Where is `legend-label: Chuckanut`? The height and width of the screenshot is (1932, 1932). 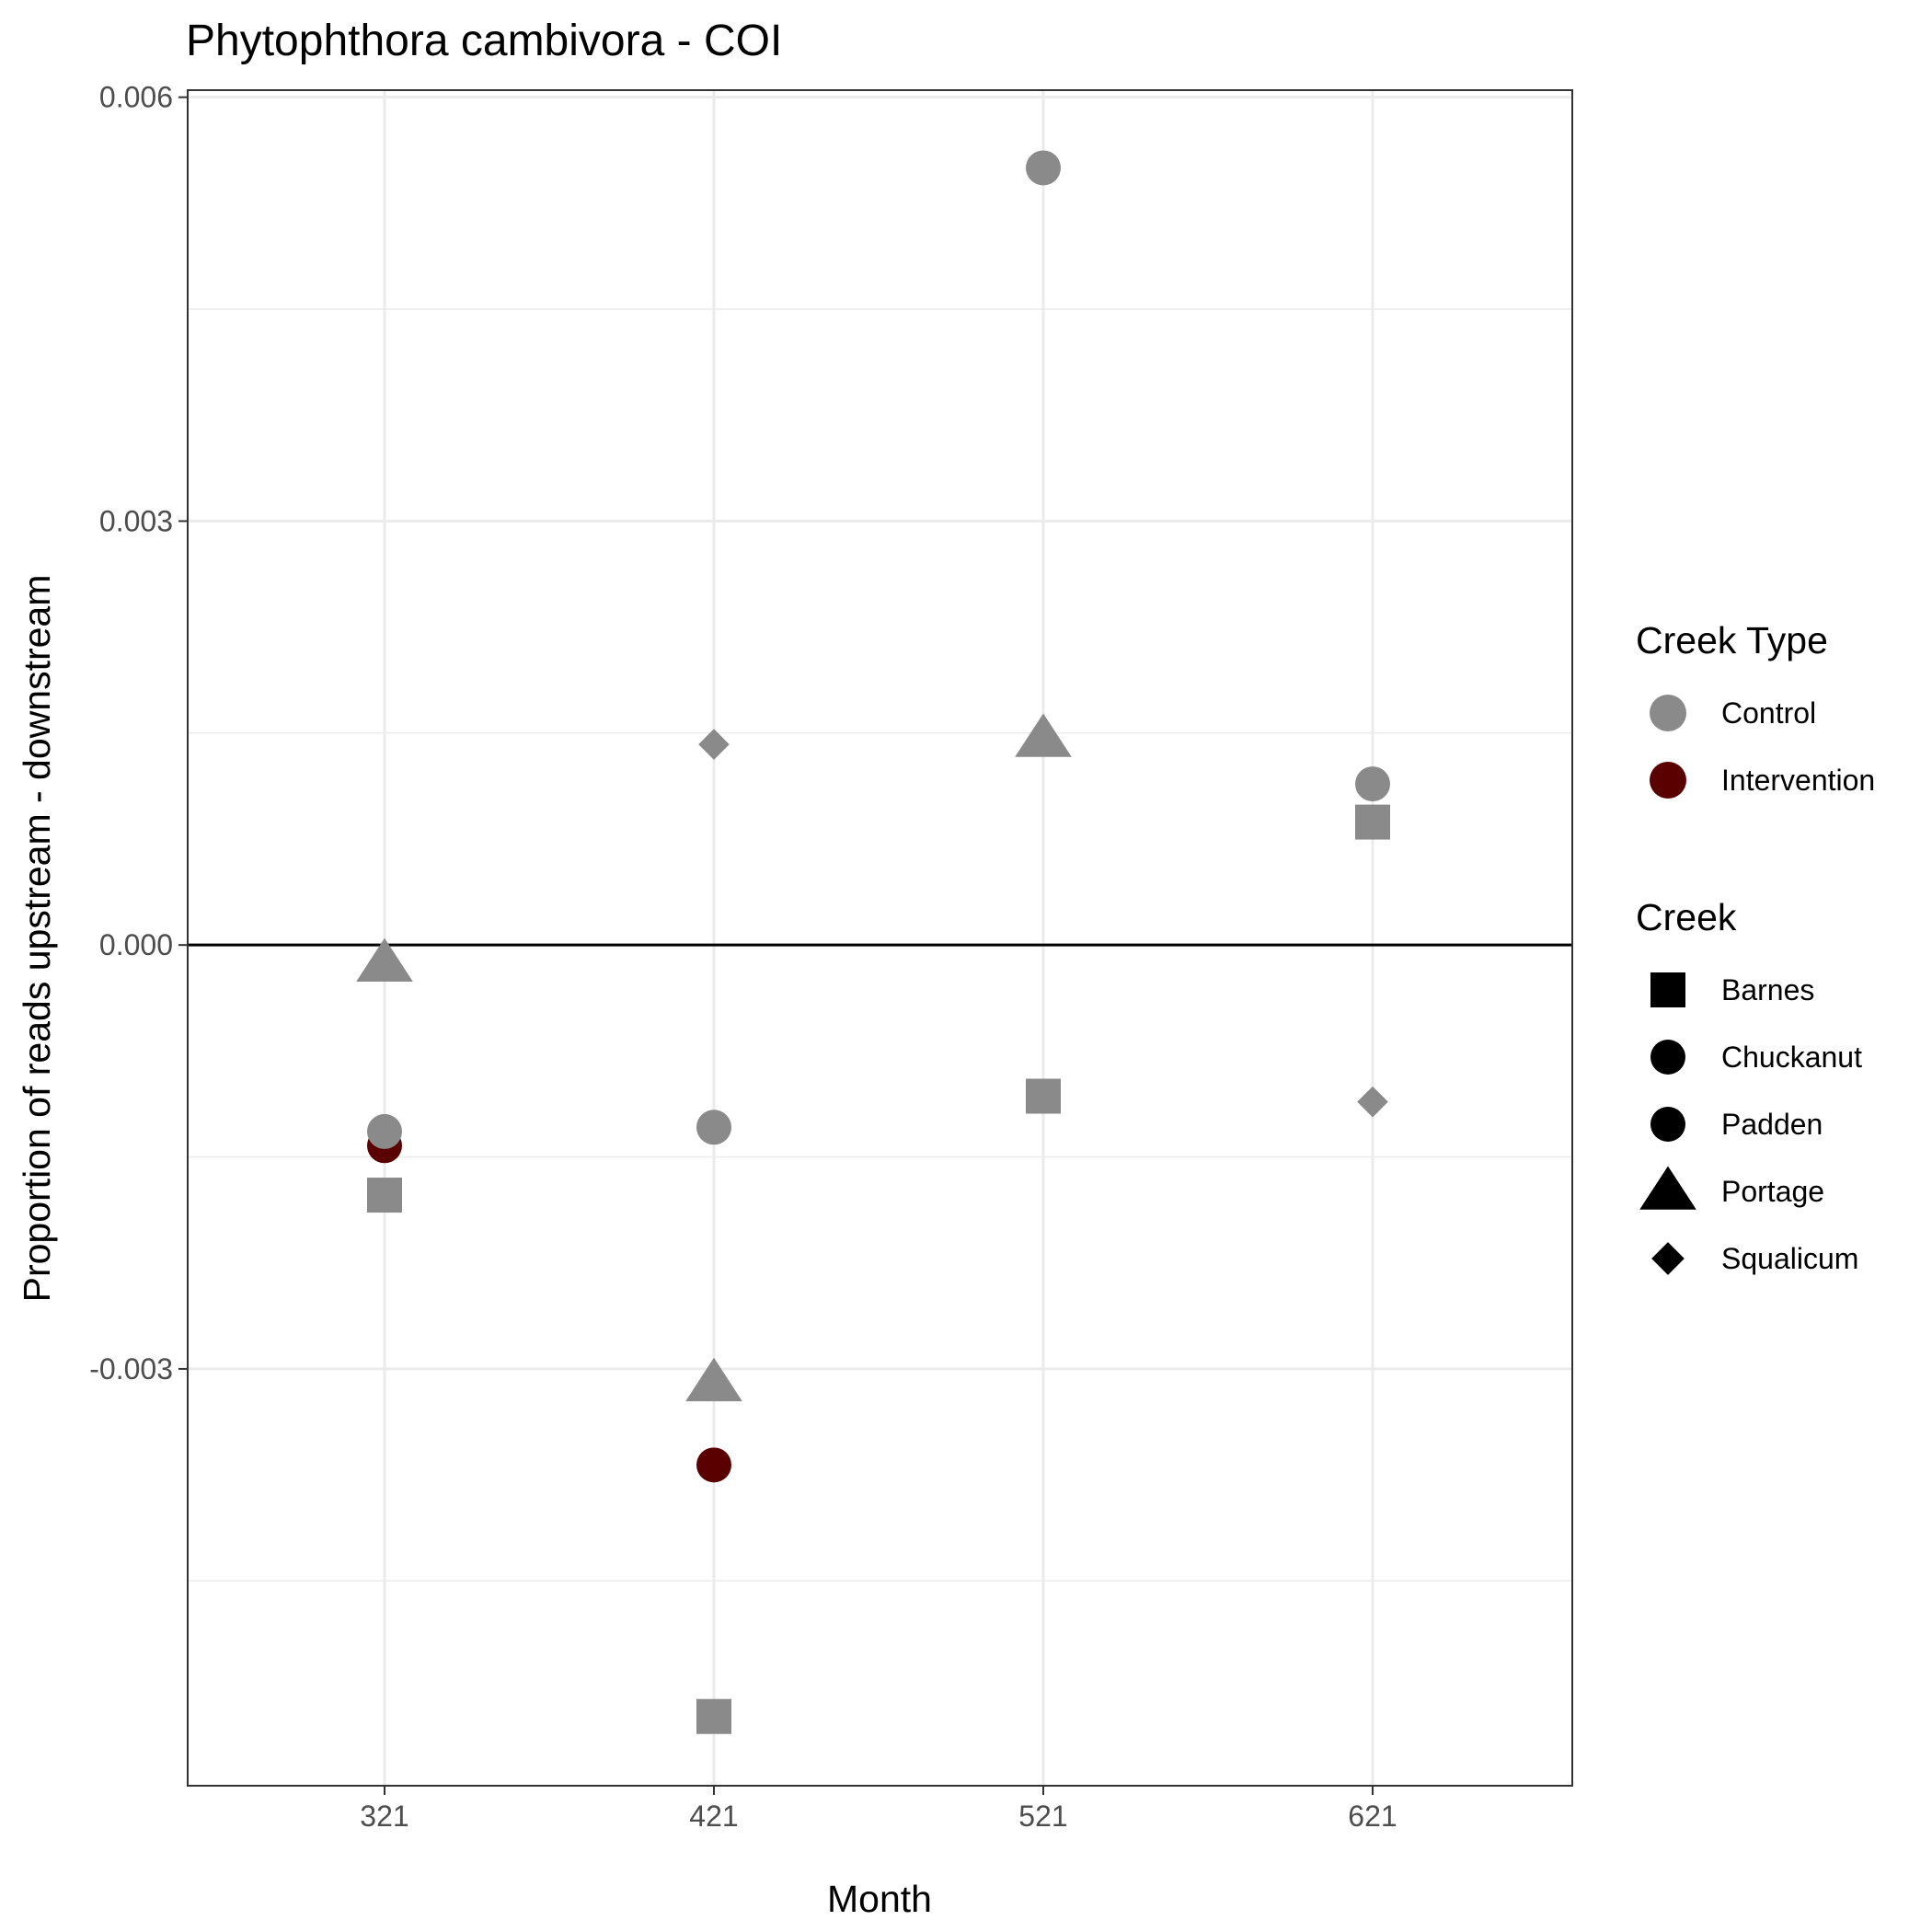 legend-label: Chuckanut is located at coordinates (1791, 1057).